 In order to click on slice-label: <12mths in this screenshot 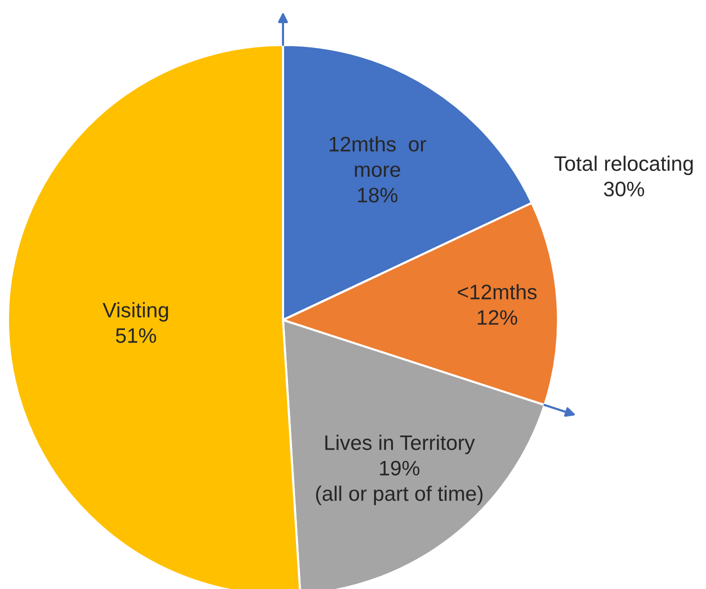, I will do `click(497, 292)`.